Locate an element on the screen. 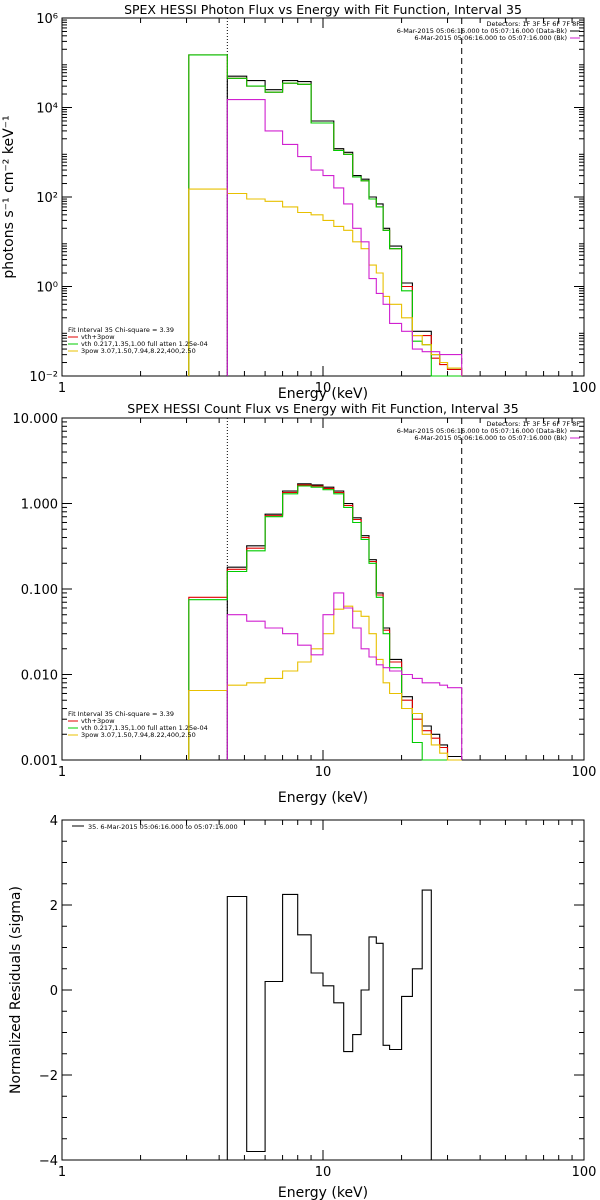  y-tick-label: 4 is located at coordinates (54, 821).